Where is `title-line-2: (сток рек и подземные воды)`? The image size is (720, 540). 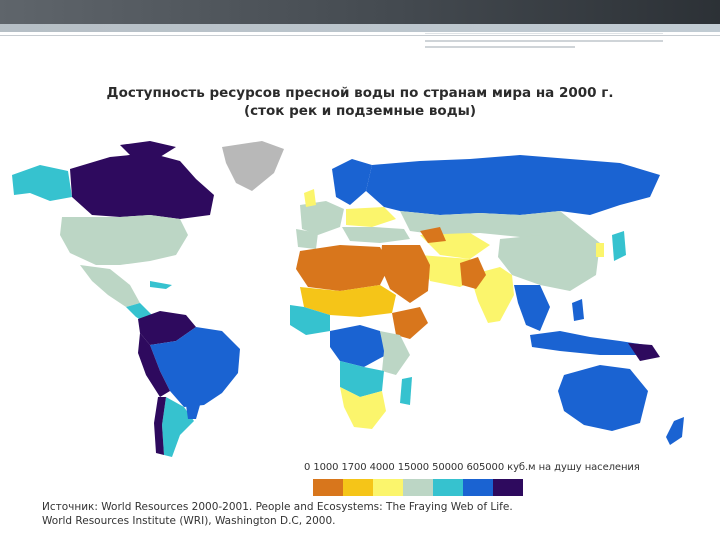 title-line-2: (сток рек и подземные воды) is located at coordinates (359, 111).